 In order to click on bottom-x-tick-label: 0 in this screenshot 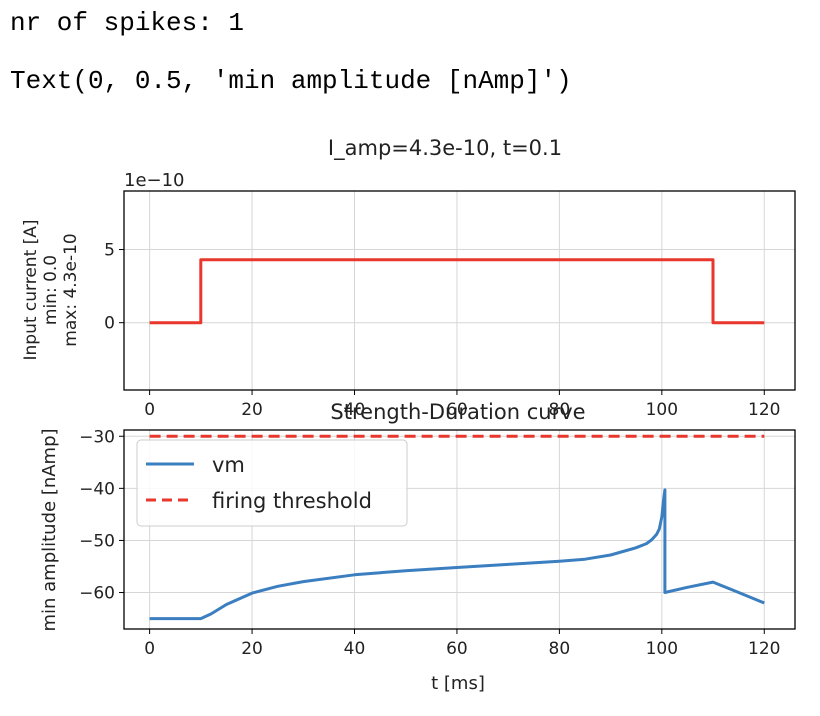, I will do `click(149, 649)`.